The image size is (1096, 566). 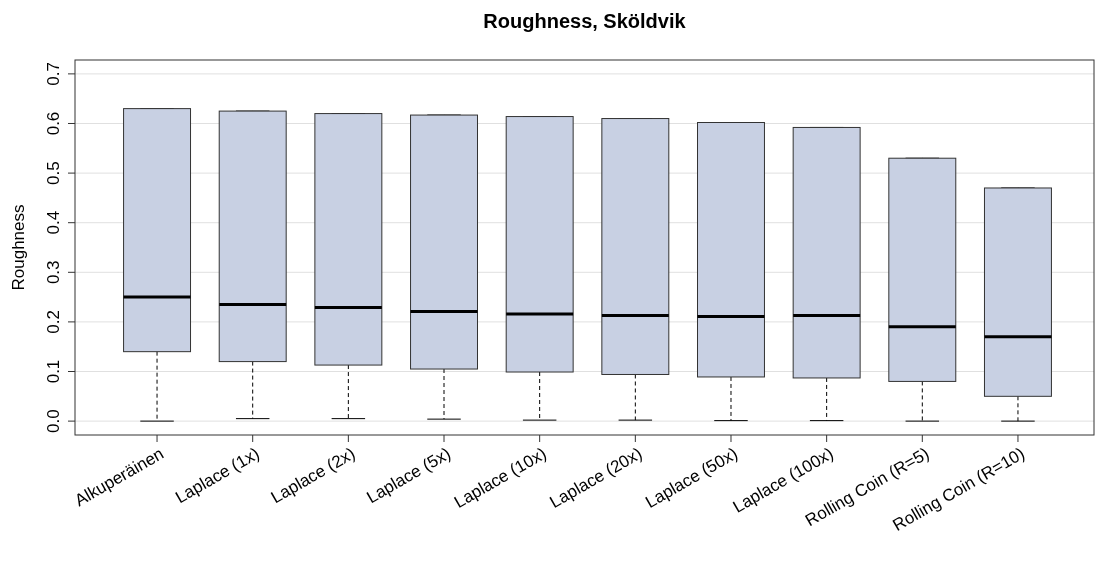 I want to click on y-axis-title: Roughness, so click(x=18, y=247).